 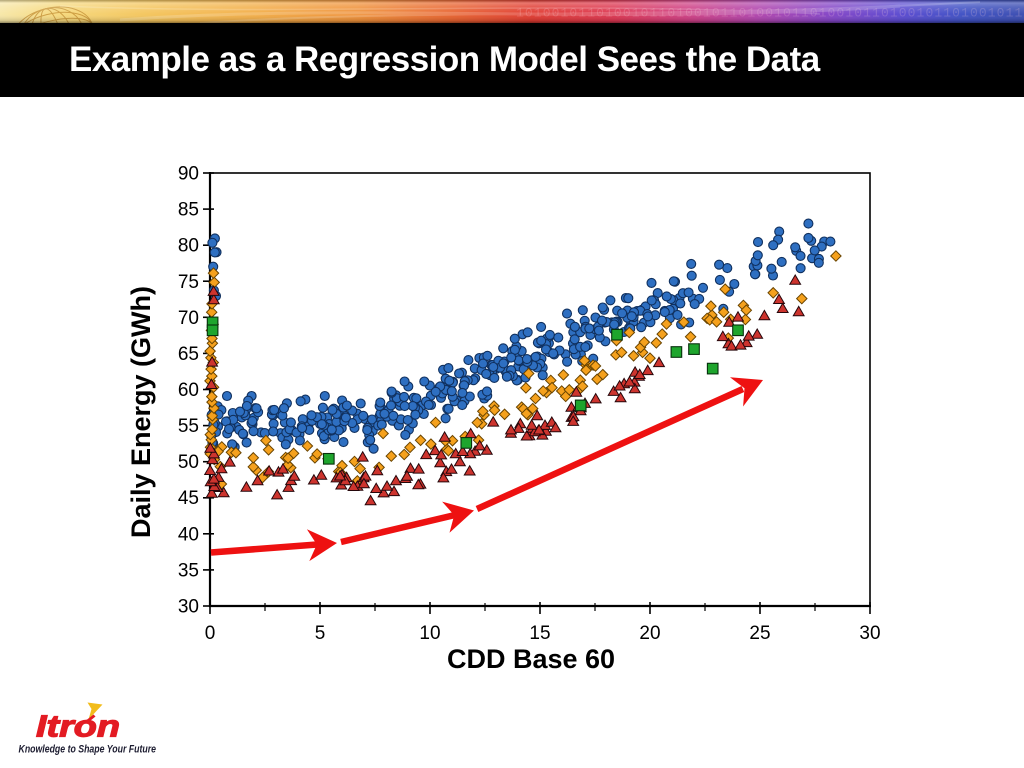 I want to click on svg-text: 50, so click(x=188, y=462).